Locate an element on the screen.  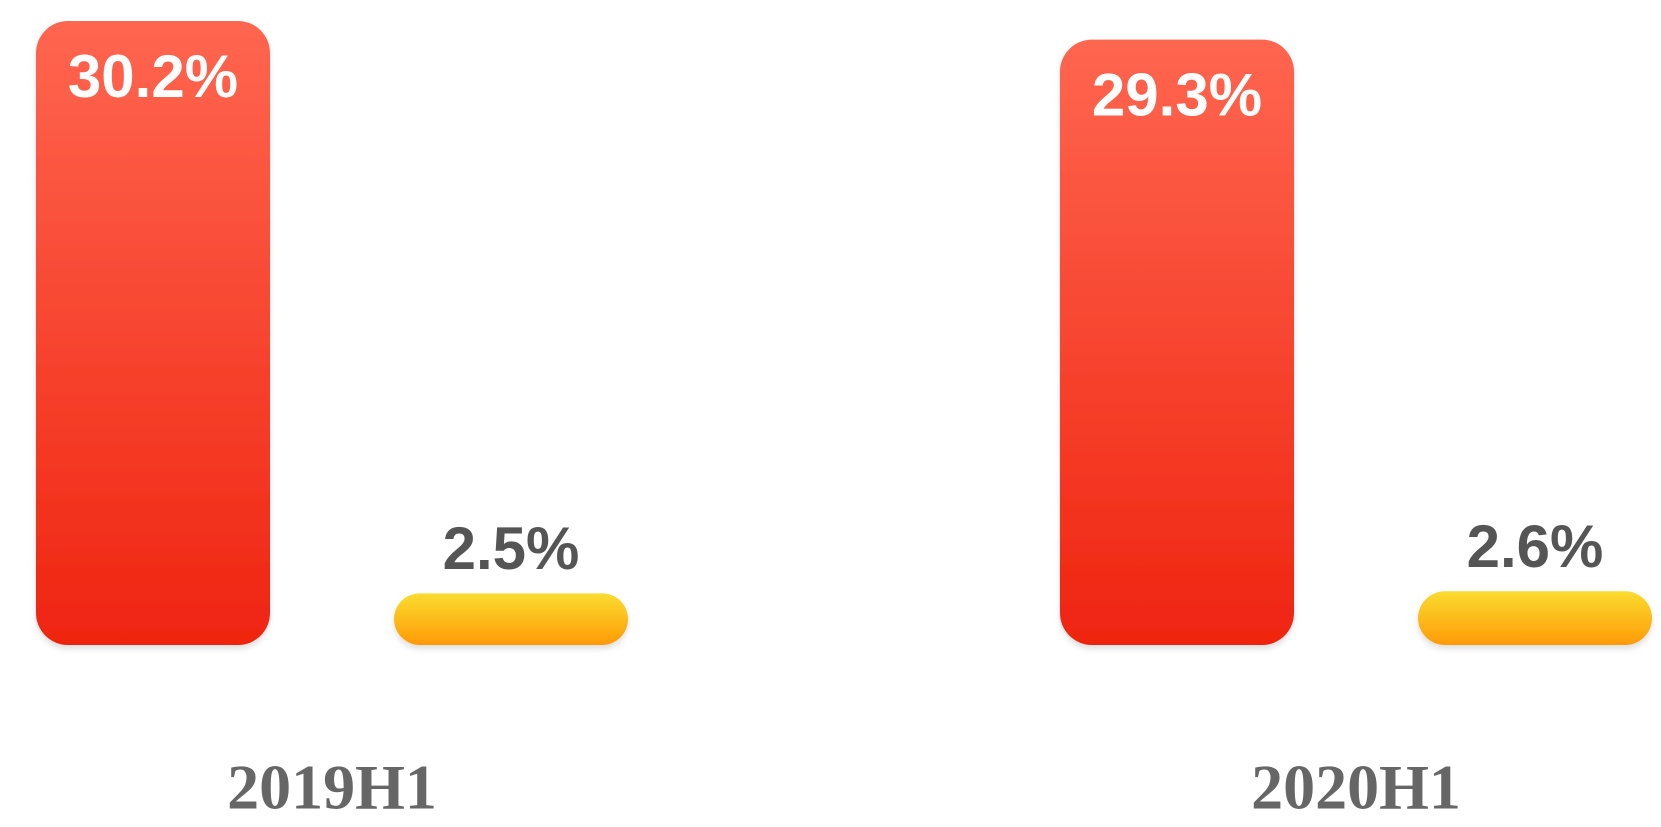
x-tick-label: 2019H1 is located at coordinates (332, 787).